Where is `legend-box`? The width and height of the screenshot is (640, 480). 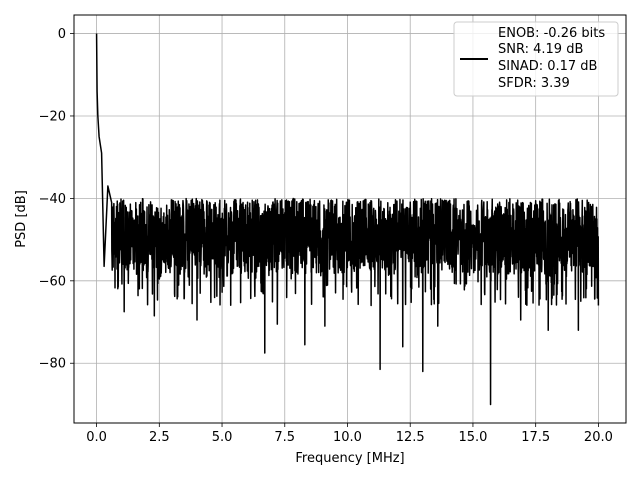 legend-box is located at coordinates (536, 59).